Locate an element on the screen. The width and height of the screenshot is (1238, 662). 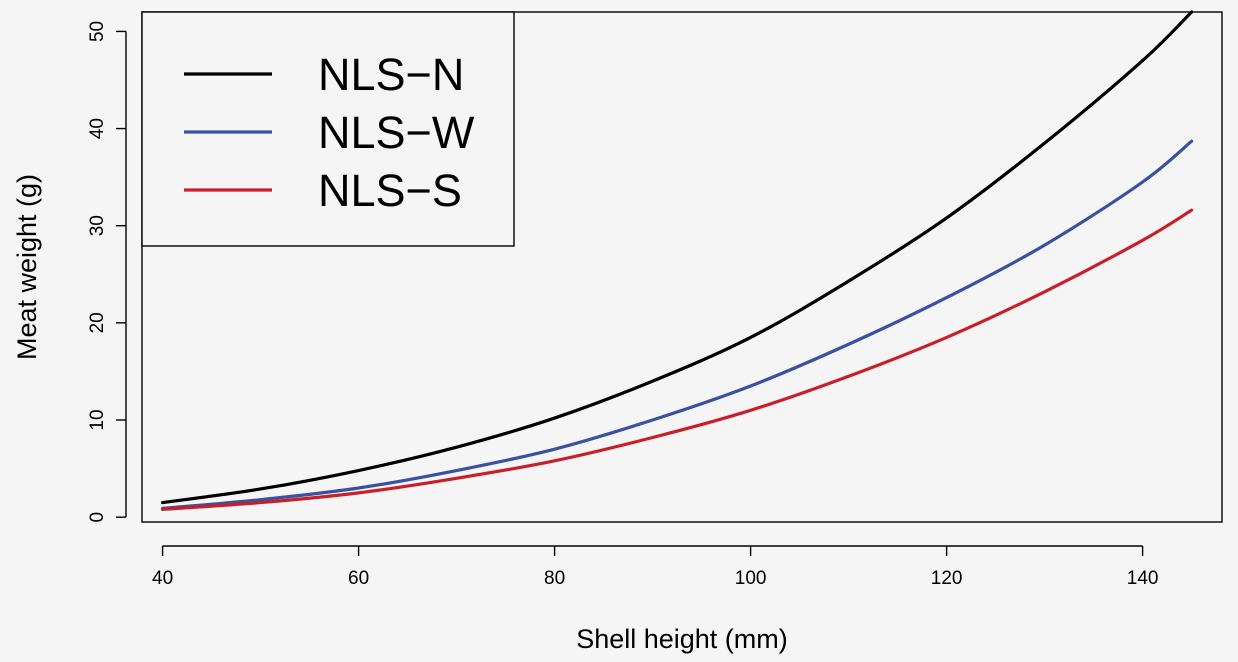
y-axis: 0 10 20 30 40 50 is located at coordinates (107, 272).